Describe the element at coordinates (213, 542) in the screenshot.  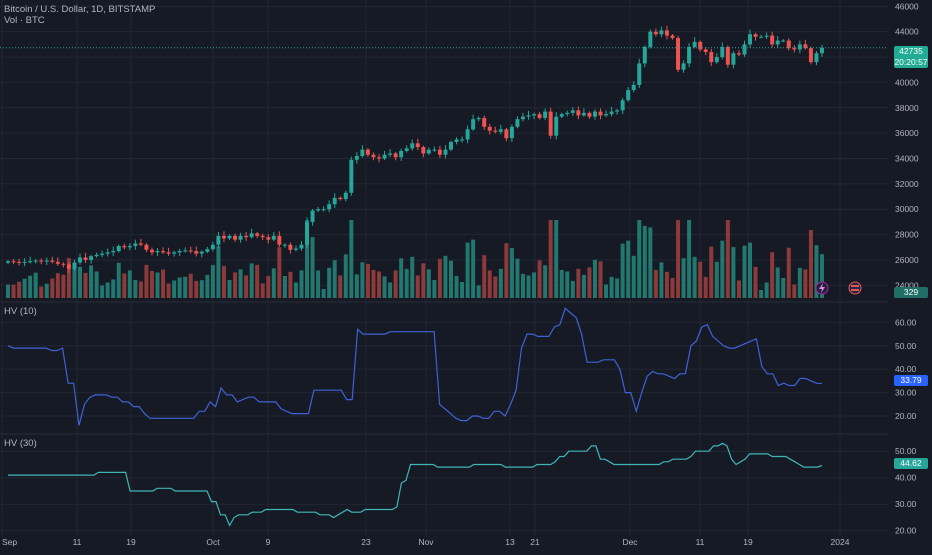
I see `date-tick-label: Oct` at that location.